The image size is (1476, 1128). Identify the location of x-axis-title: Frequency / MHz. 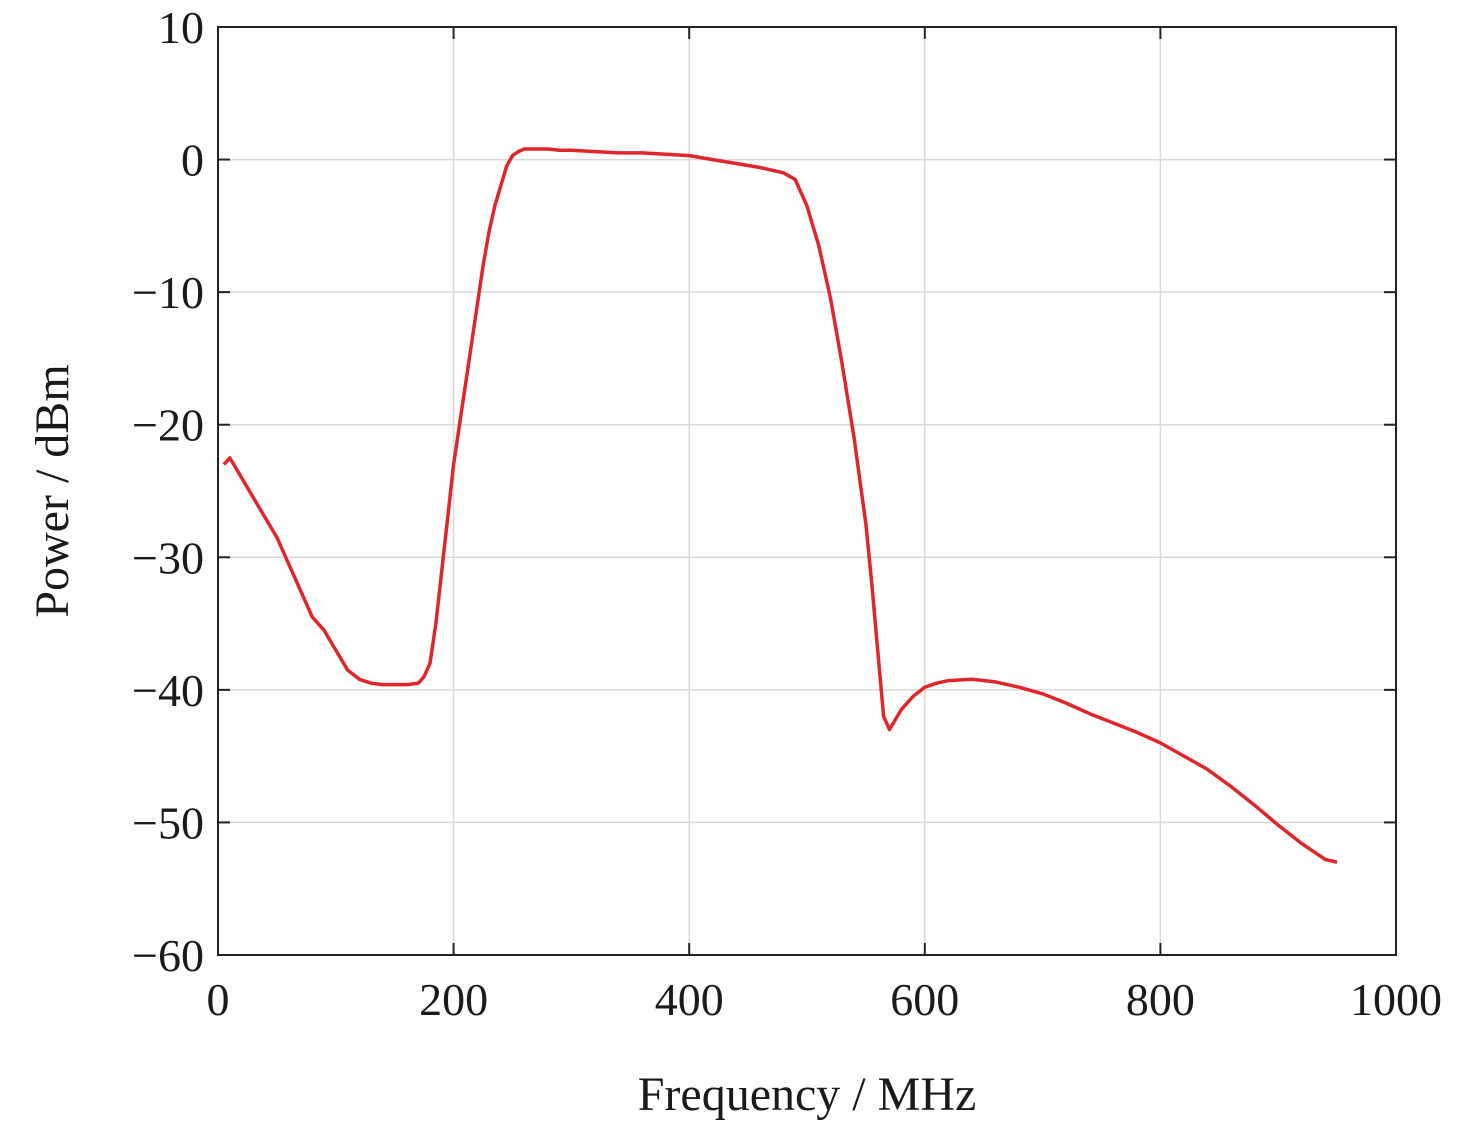
(807, 1094).